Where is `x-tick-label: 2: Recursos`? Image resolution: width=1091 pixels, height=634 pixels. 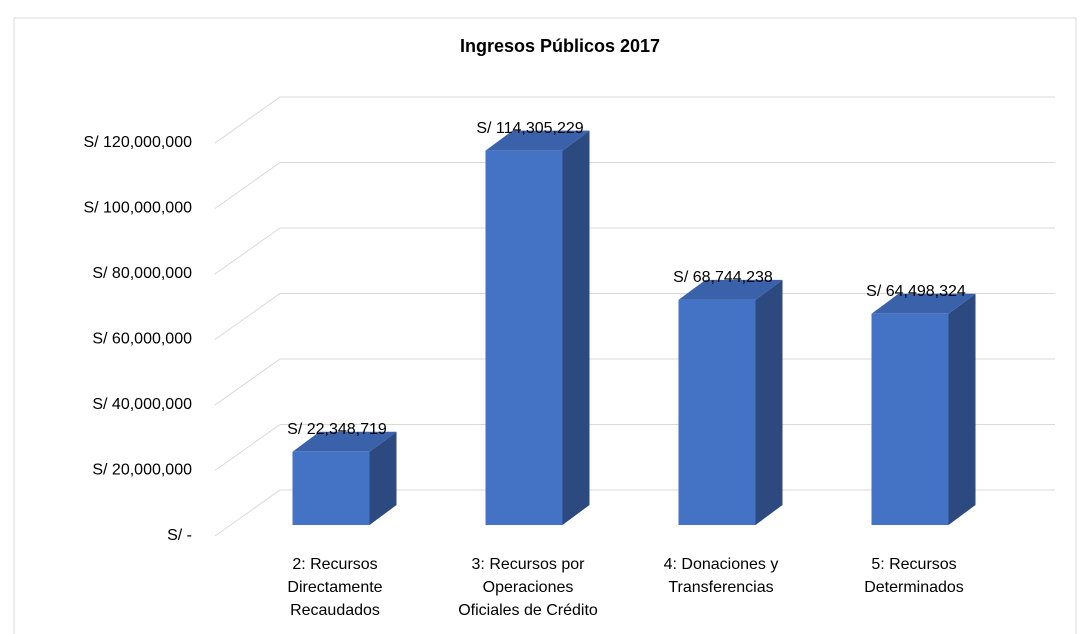 x-tick-label: 2: Recursos is located at coordinates (334, 564).